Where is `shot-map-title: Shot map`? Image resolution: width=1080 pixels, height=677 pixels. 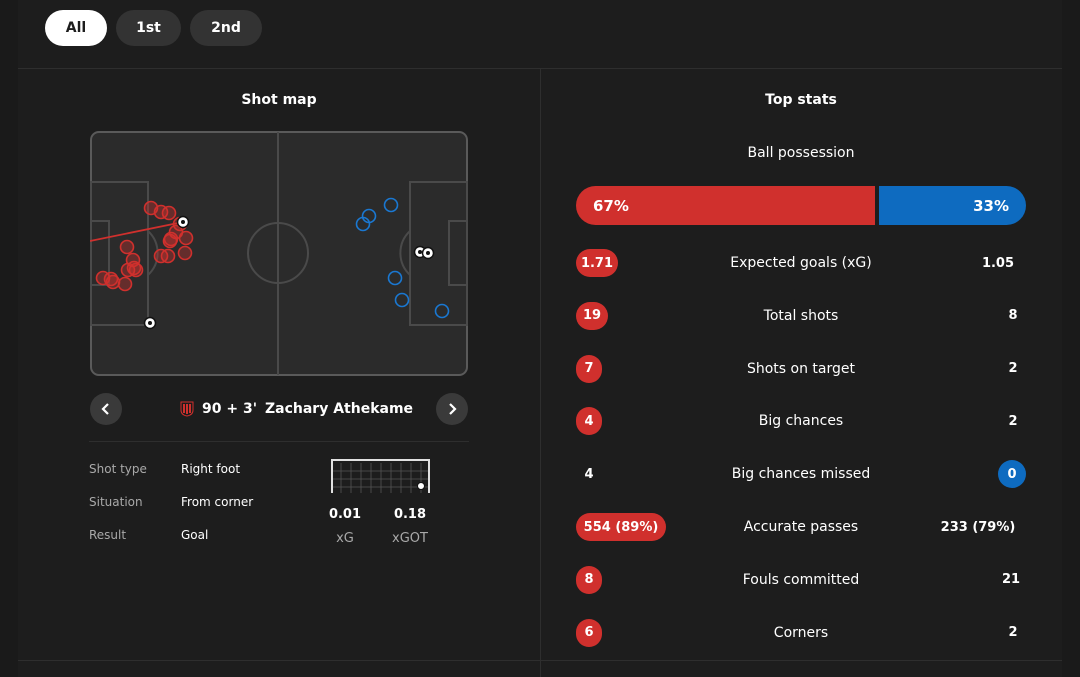 shot-map-title: Shot map is located at coordinates (279, 100).